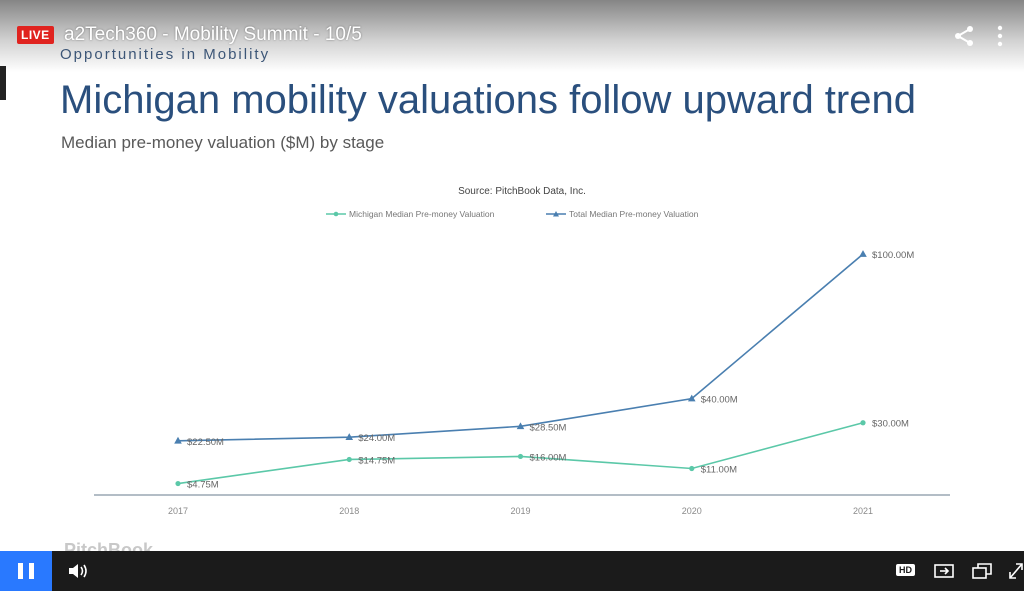 The width and height of the screenshot is (1024, 591). What do you see at coordinates (376, 460) in the screenshot?
I see `data-label: $14.75M` at bounding box center [376, 460].